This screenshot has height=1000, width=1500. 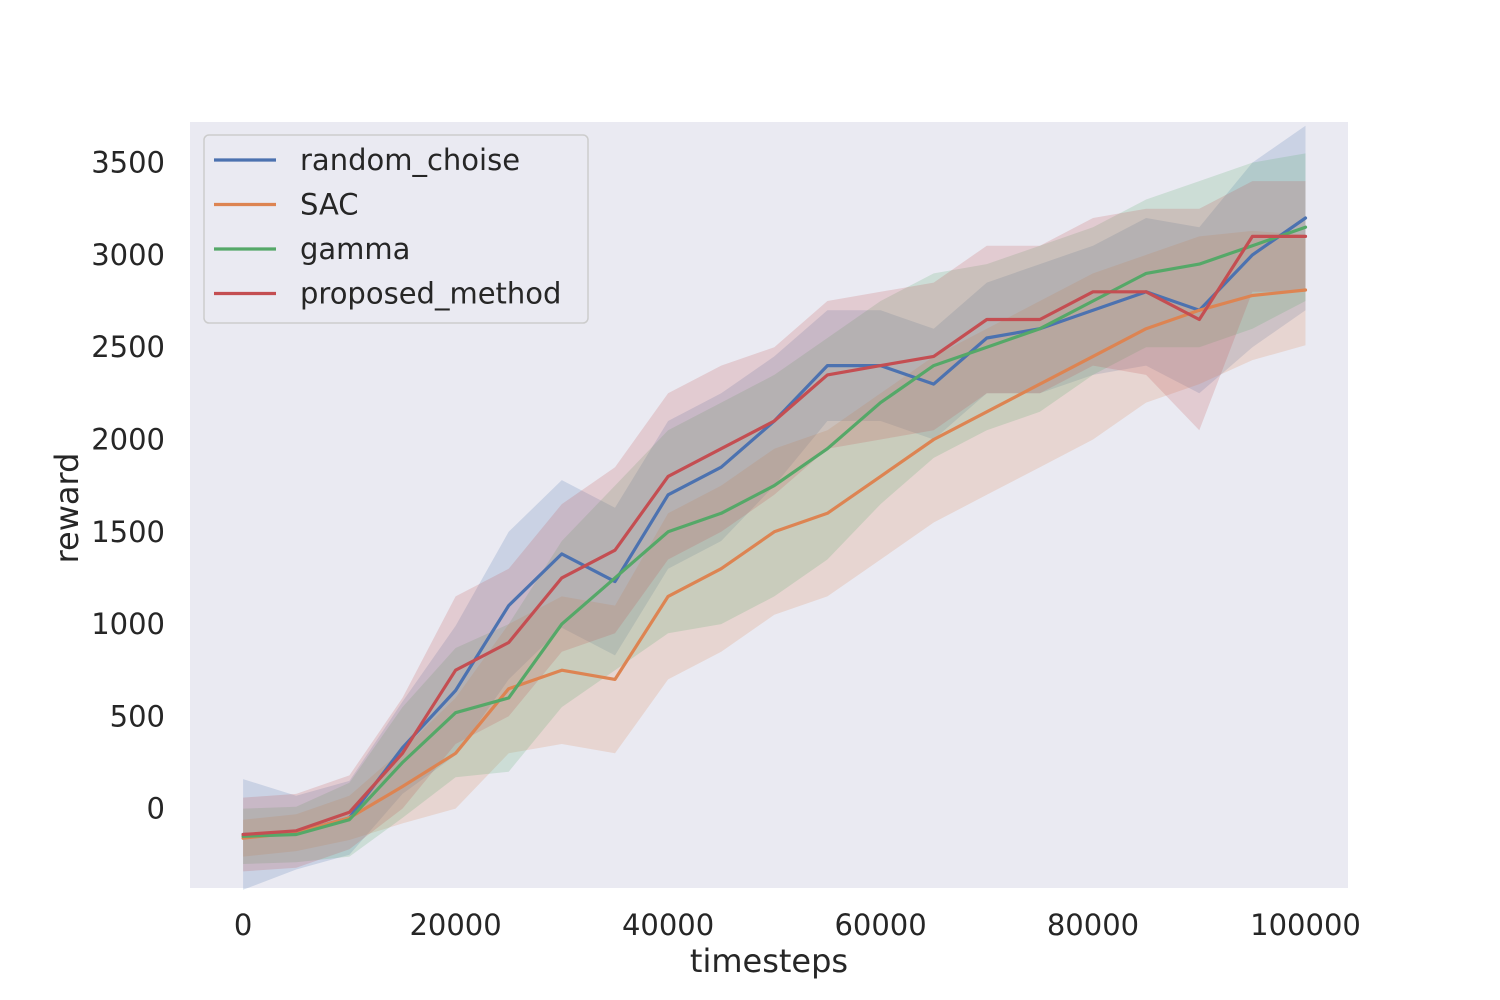 I want to click on y-tick-label: 500, so click(x=137, y=716).